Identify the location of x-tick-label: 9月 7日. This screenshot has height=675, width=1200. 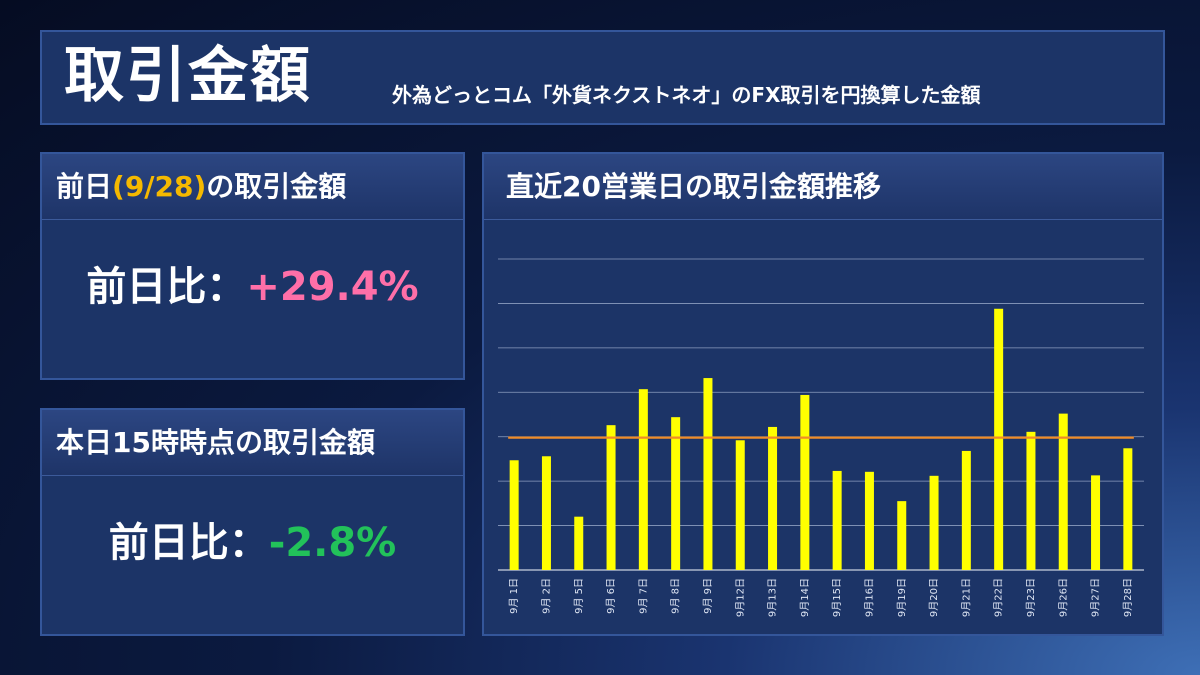
(643, 596).